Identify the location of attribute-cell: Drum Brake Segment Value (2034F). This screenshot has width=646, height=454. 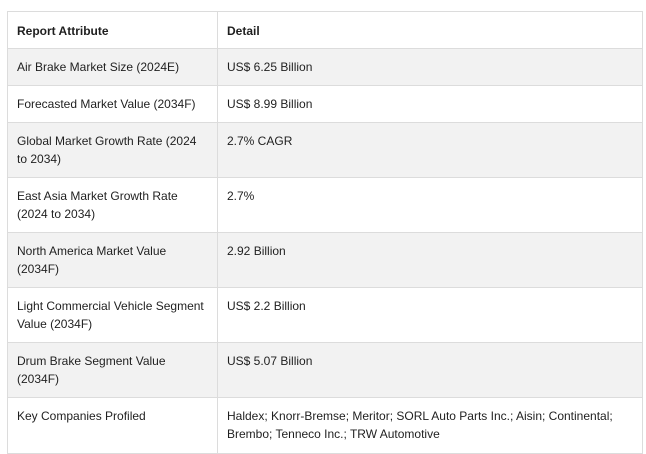
(112, 370).